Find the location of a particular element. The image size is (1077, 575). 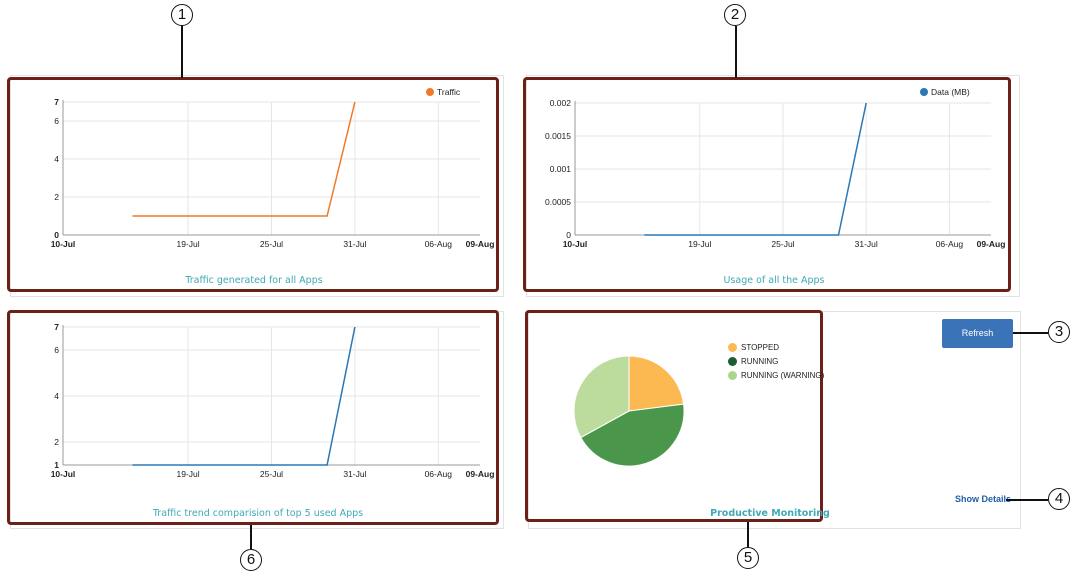

legend-label: Data (MB) is located at coordinates (950, 92).